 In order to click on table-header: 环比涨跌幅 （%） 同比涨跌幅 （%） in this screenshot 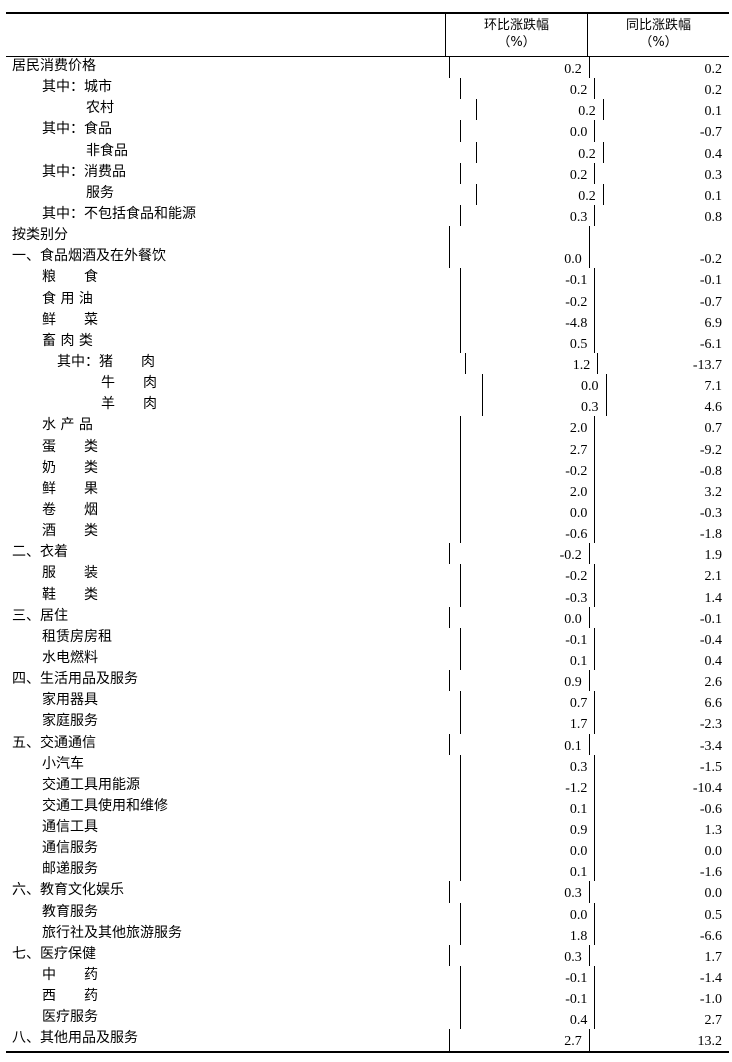, I will do `click(367, 35)`.